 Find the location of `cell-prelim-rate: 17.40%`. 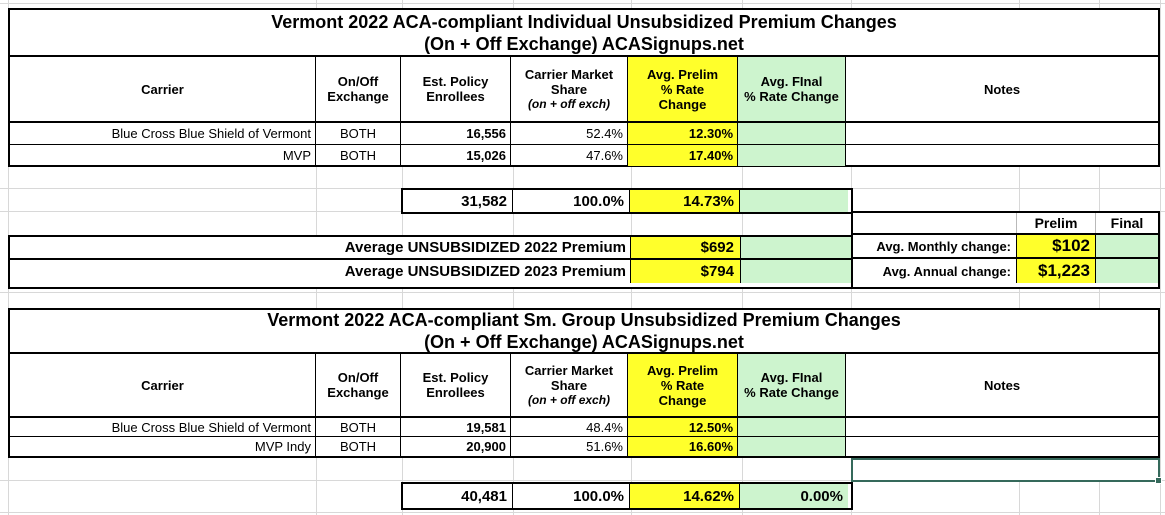

cell-prelim-rate: 17.40% is located at coordinates (683, 155).